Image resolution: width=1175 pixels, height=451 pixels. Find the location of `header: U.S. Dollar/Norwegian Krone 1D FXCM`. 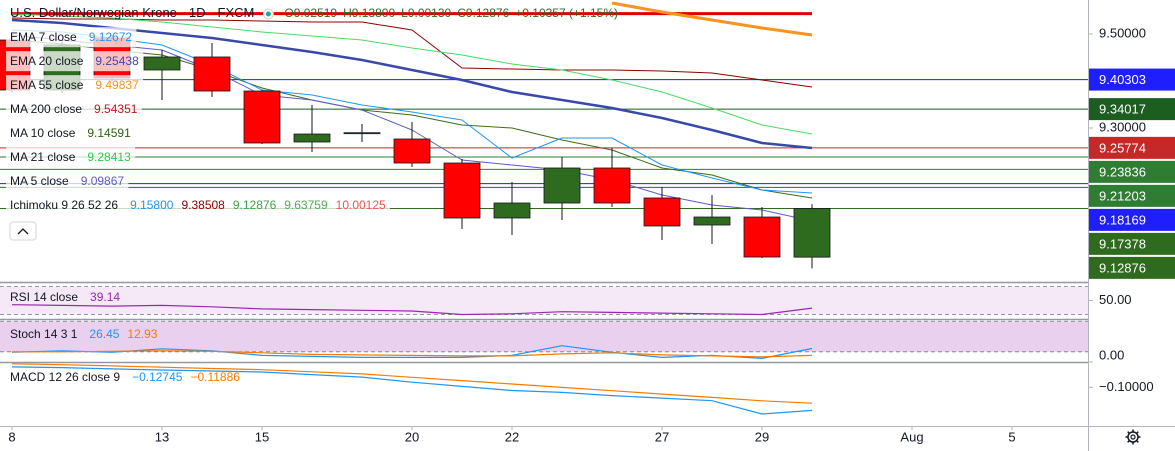

header: U.S. Dollar/Norwegian Krone 1D FXCM is located at coordinates (132, 12).